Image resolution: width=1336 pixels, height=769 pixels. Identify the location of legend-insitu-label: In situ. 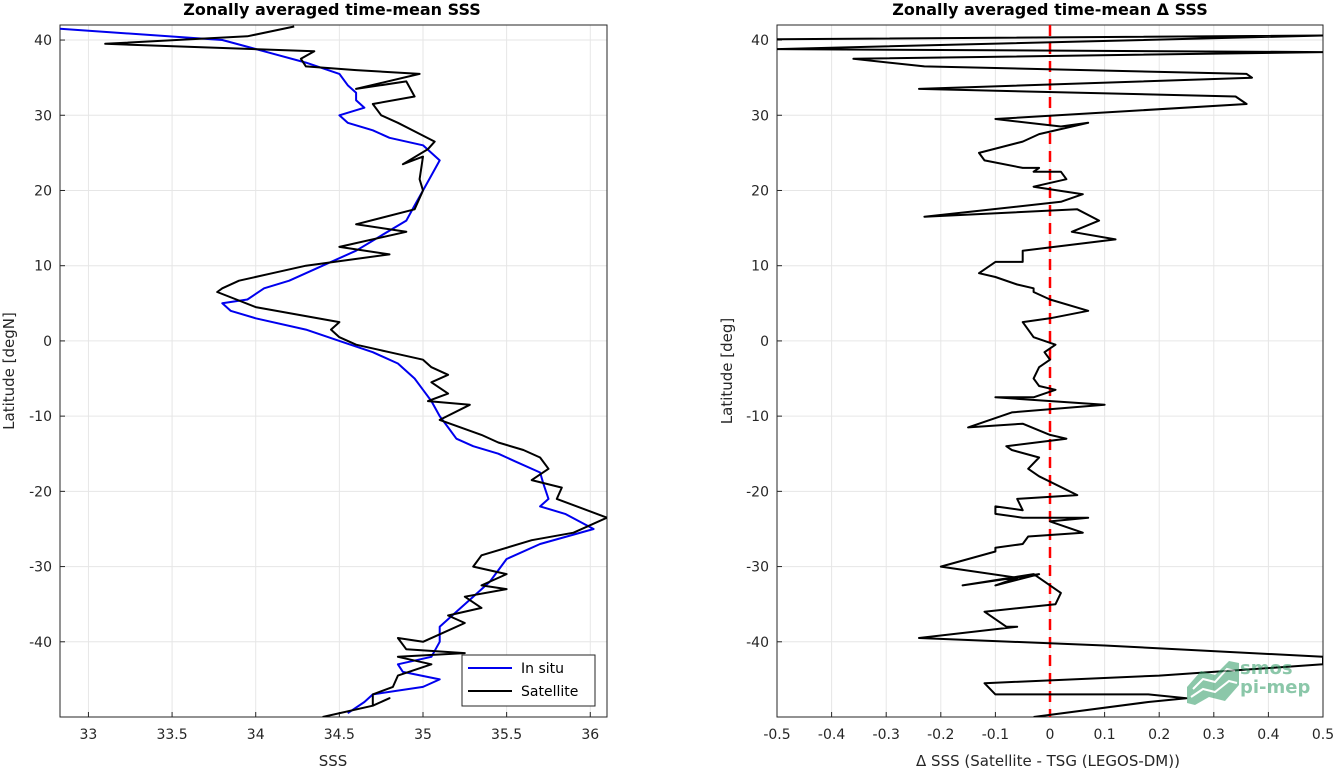
(542, 669).